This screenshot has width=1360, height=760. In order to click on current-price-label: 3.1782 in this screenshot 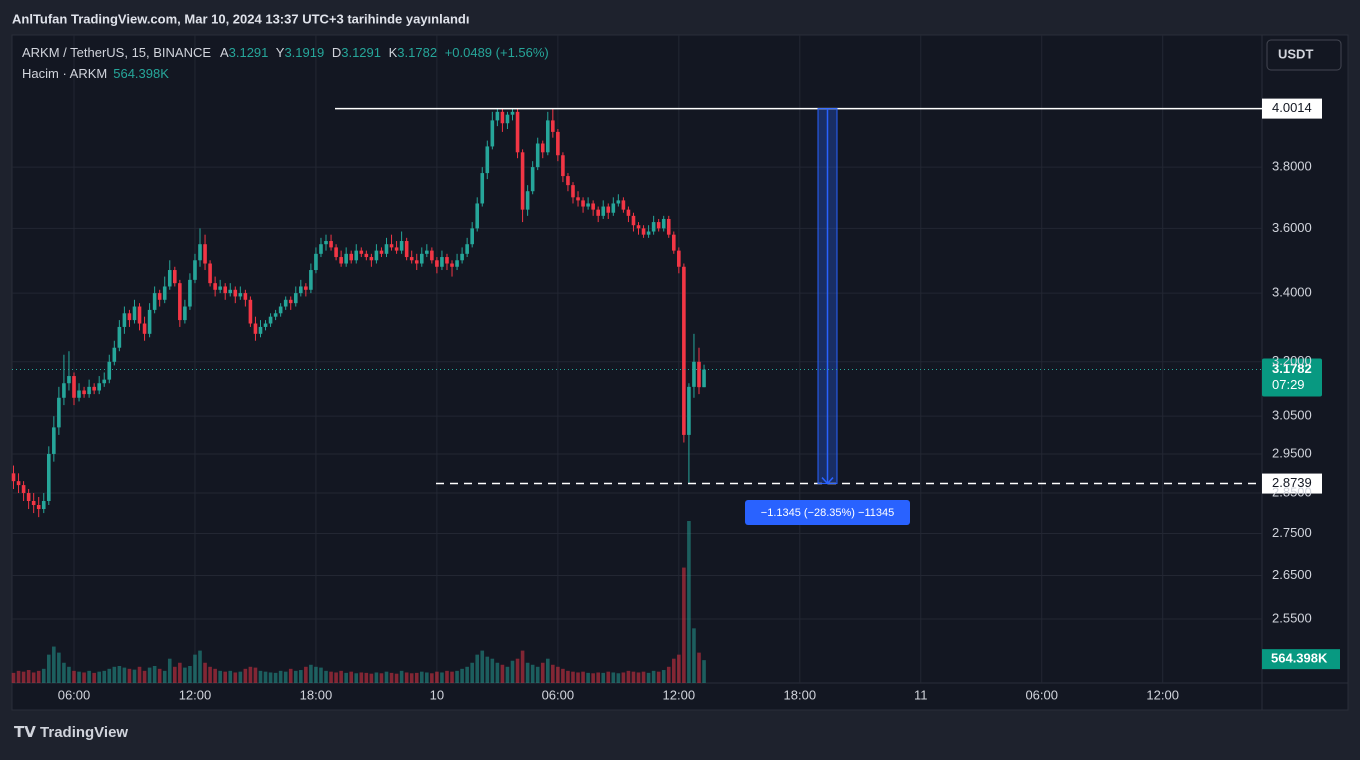, I will do `click(1292, 368)`.